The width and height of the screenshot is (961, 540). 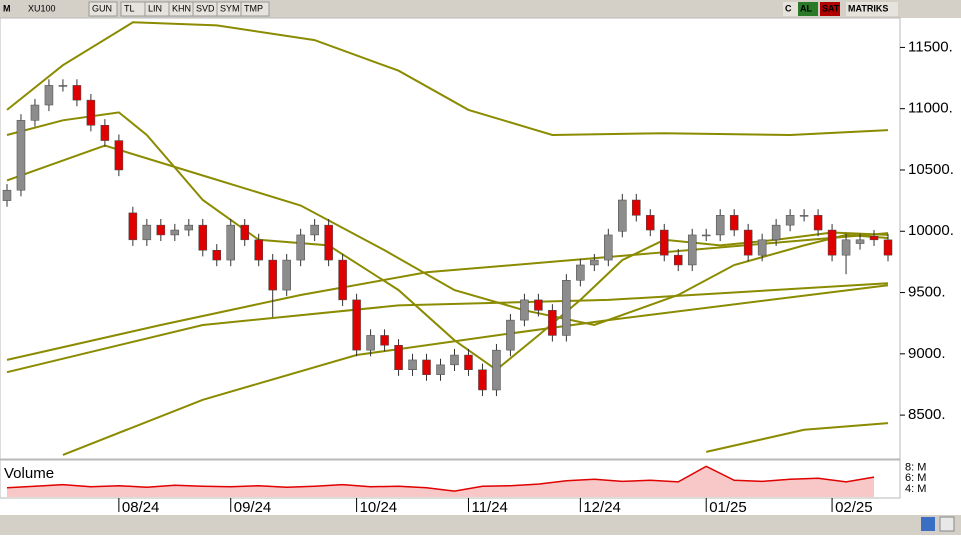 I want to click on volume-area, so click(x=440, y=481).